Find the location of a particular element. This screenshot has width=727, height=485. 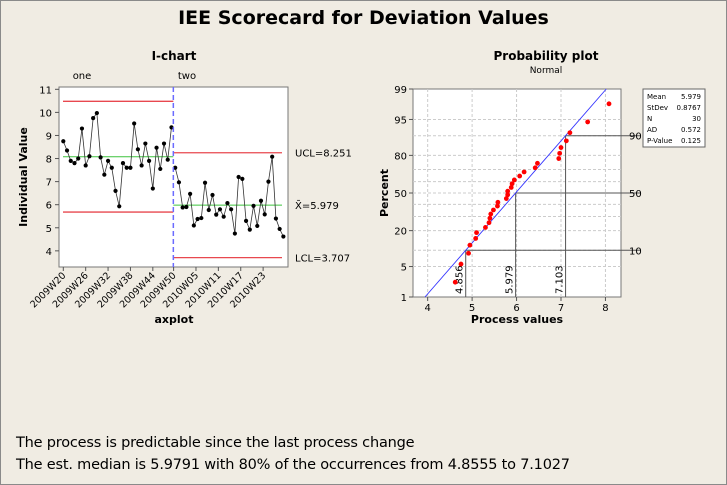

probplot-x-tick-label: 6 is located at coordinates (516, 308).